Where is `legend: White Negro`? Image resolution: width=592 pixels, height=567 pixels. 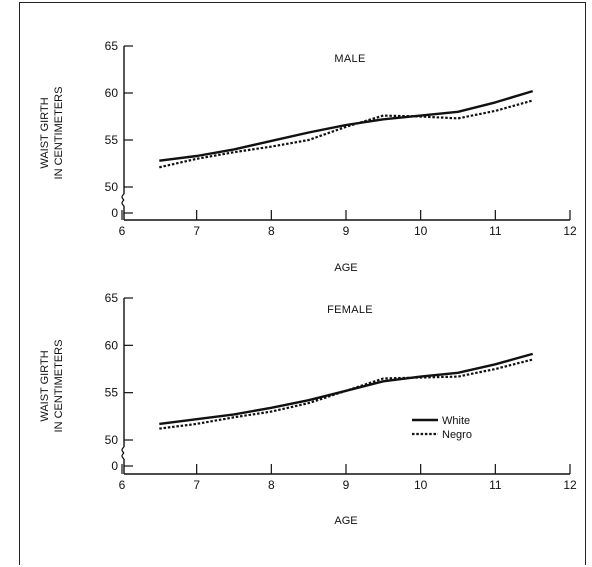 legend: White Negro is located at coordinates (442, 428).